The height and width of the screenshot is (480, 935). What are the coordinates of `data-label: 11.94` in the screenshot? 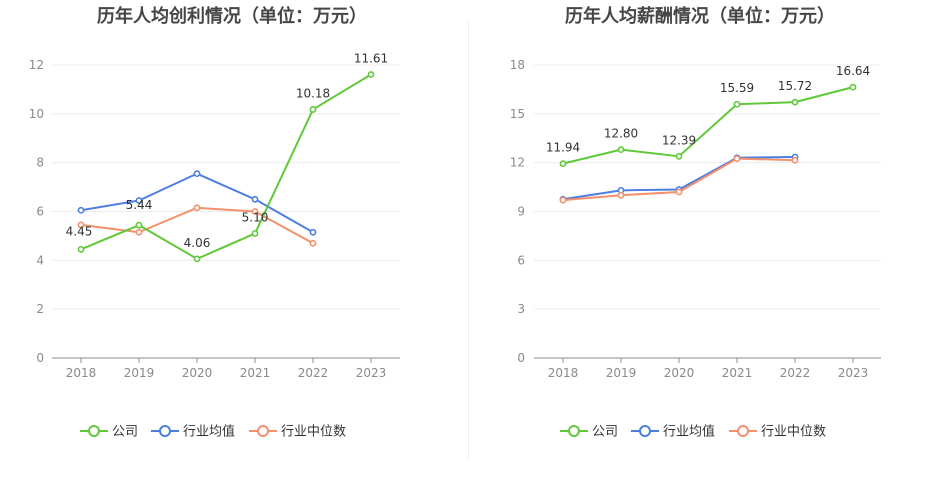 It's located at (563, 148).